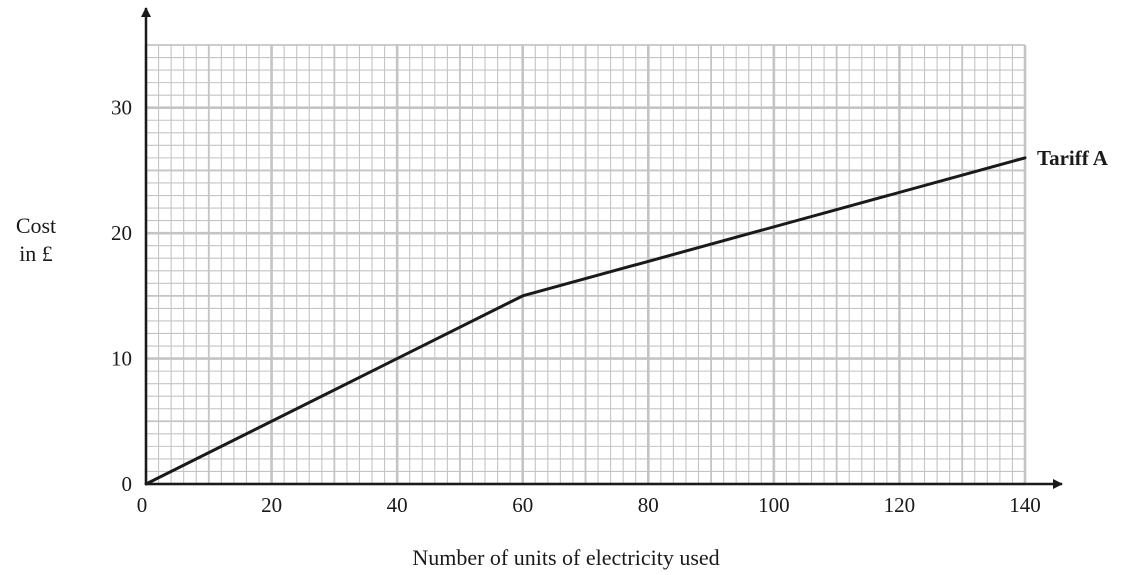  What do you see at coordinates (565, 557) in the screenshot?
I see `x-axis-title: Number of units of electricity used` at bounding box center [565, 557].